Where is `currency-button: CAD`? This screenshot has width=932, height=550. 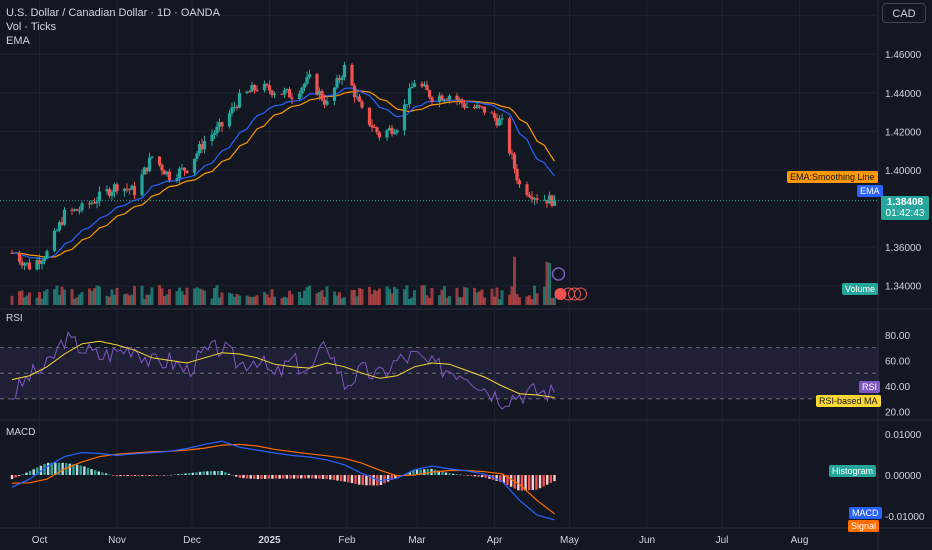
currency-button: CAD is located at coordinates (904, 13).